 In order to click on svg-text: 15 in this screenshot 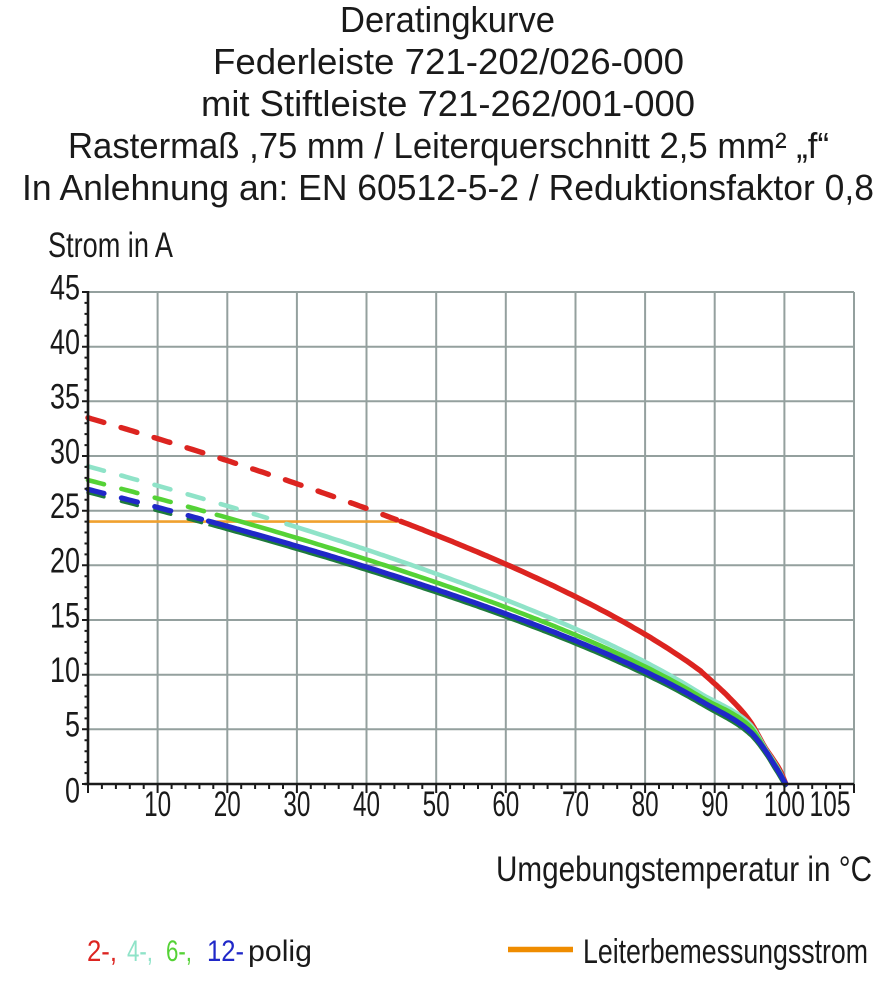, I will do `click(65, 615)`.